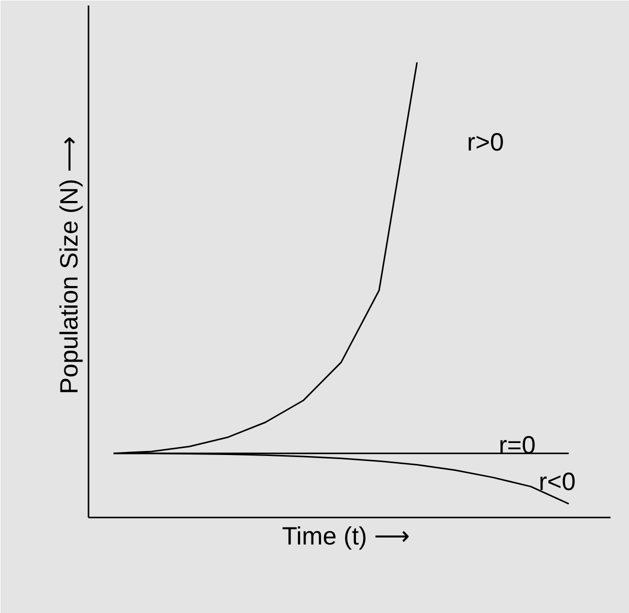 The width and height of the screenshot is (629, 613). I want to click on series-label: r<0, so click(557, 482).